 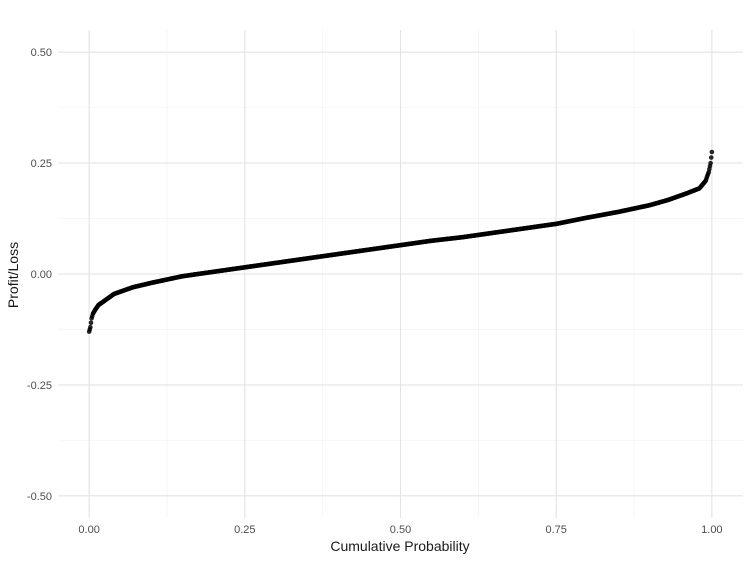 I want to click on y-tick-label: 0.50, so click(x=41, y=53).